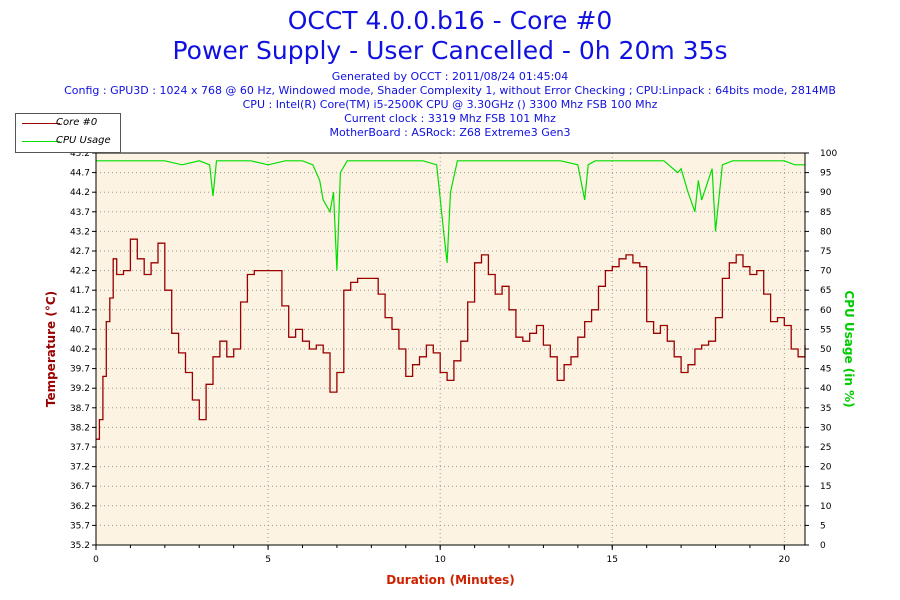 Image resolution: width=900 pixels, height=600 pixels. Describe the element at coordinates (826, 507) in the screenshot. I see `y-tick-label-right: 10` at that location.